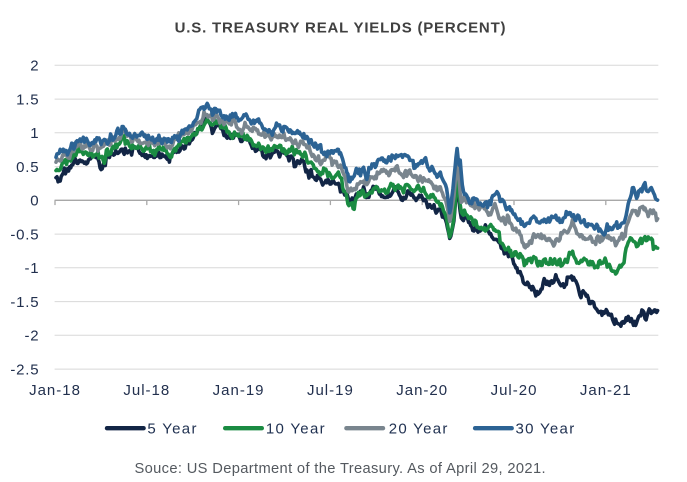 This screenshot has width=687, height=482. Describe the element at coordinates (546, 429) in the screenshot. I see `svg-text: 30 Year` at that location.